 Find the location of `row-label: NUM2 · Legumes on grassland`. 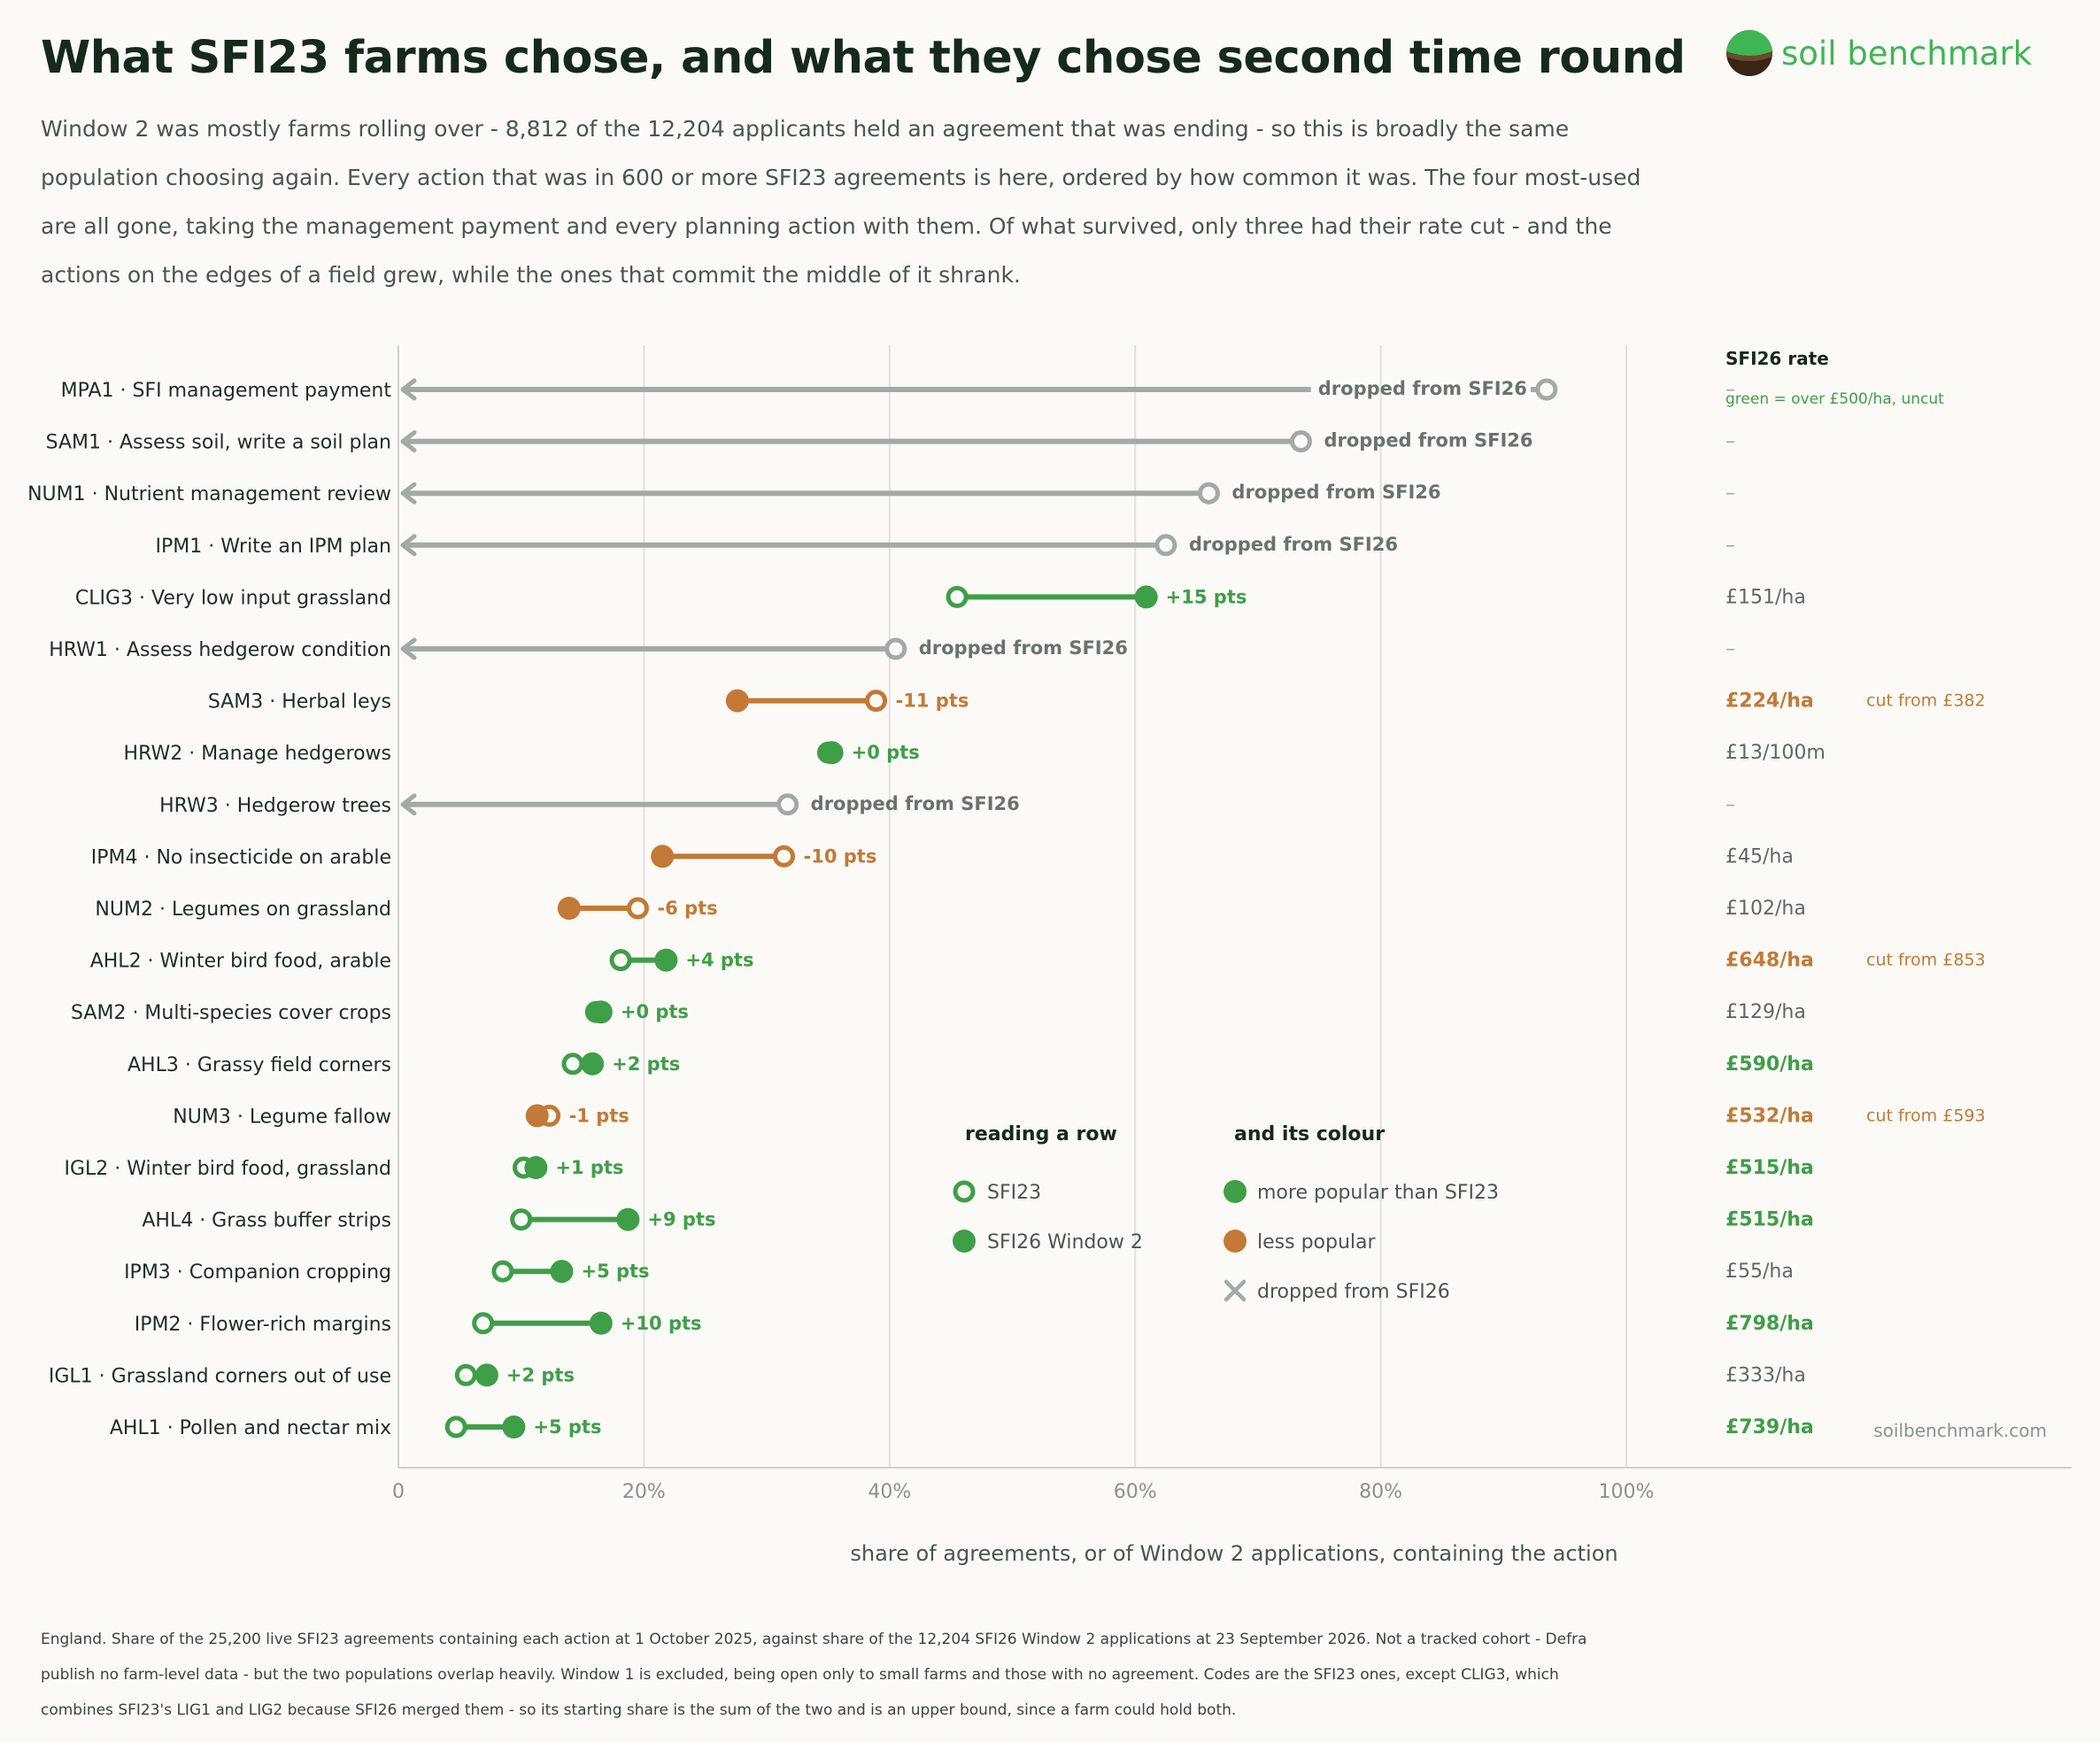

row-label: NUM2 · Legumes on grassland is located at coordinates (243, 909).